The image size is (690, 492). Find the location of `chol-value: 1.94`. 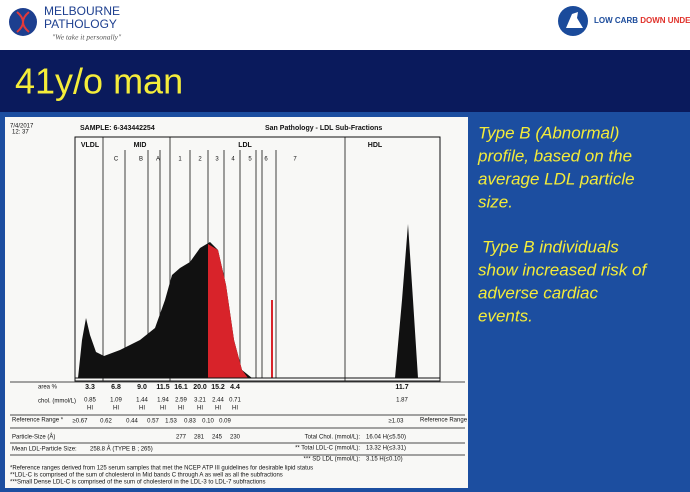

chol-value: 1.94 is located at coordinates (163, 401).